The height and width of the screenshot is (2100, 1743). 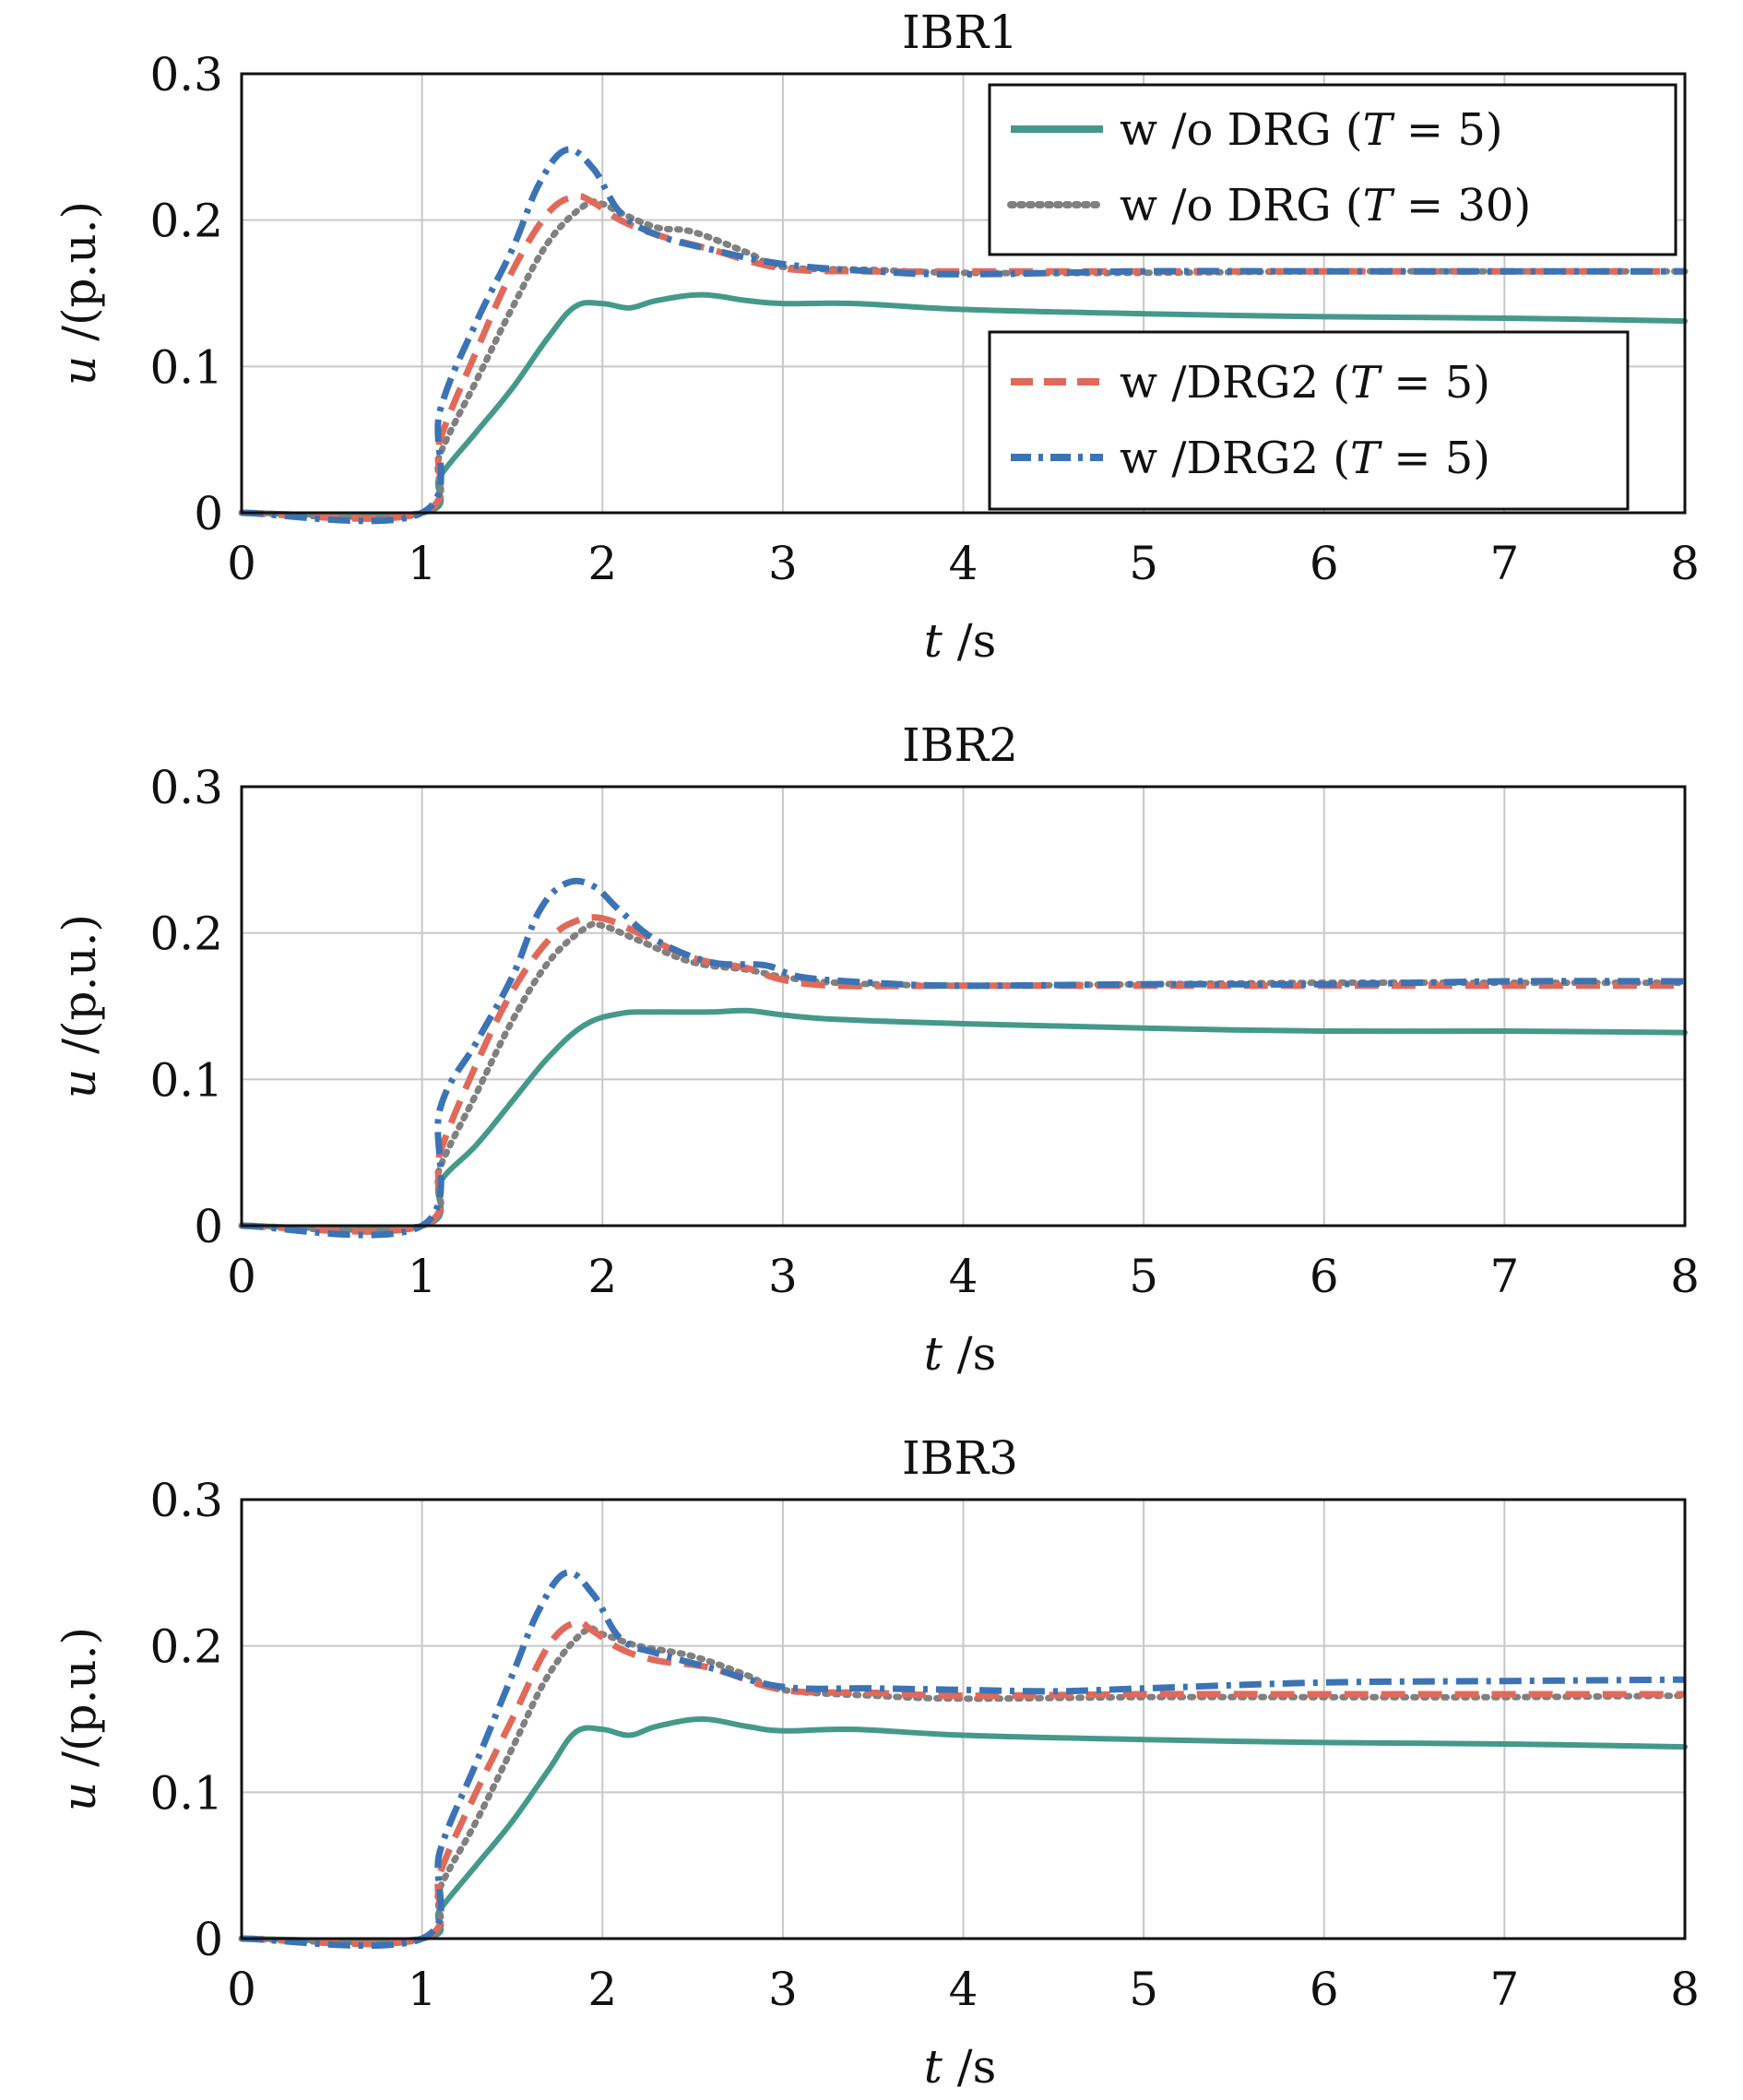 I want to click on legend-label-3: w /DRG2 (T = 5), so click(x=1305, y=383).